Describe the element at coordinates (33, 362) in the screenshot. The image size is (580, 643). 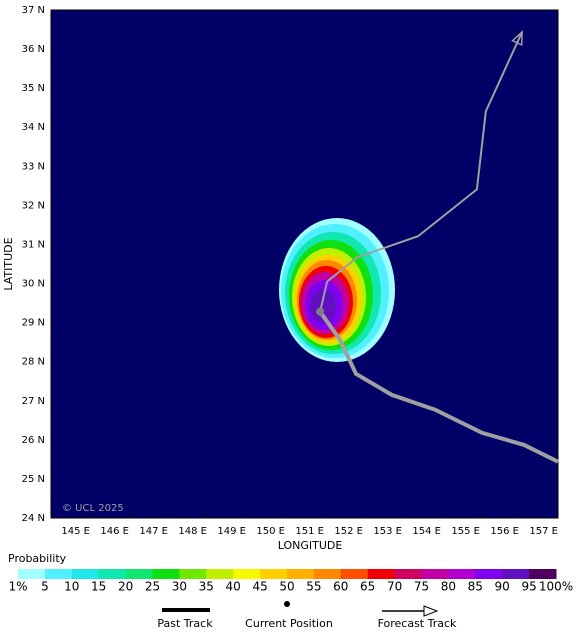
I see `y-tick-label: 28 N` at that location.